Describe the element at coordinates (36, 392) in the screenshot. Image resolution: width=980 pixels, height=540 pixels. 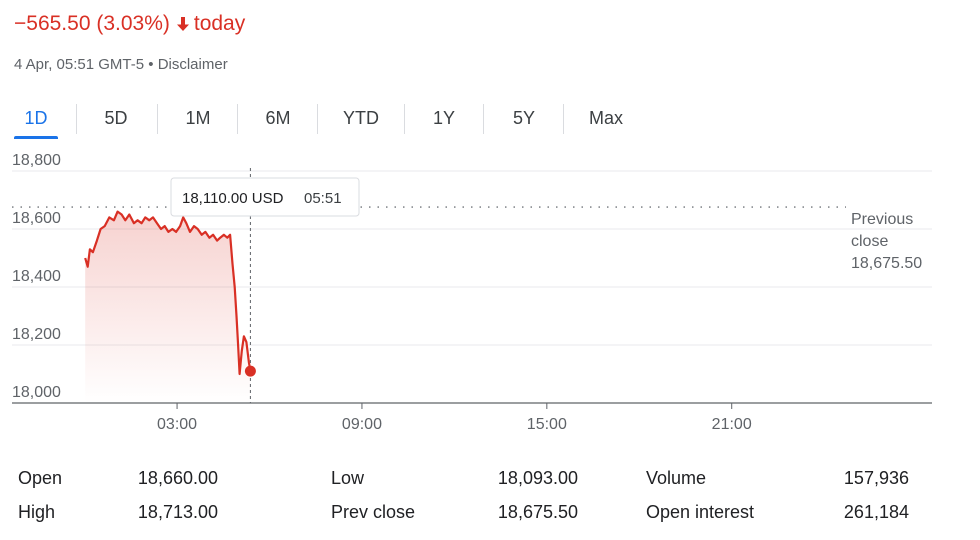
I see `y-tick-label: 18,000` at that location.